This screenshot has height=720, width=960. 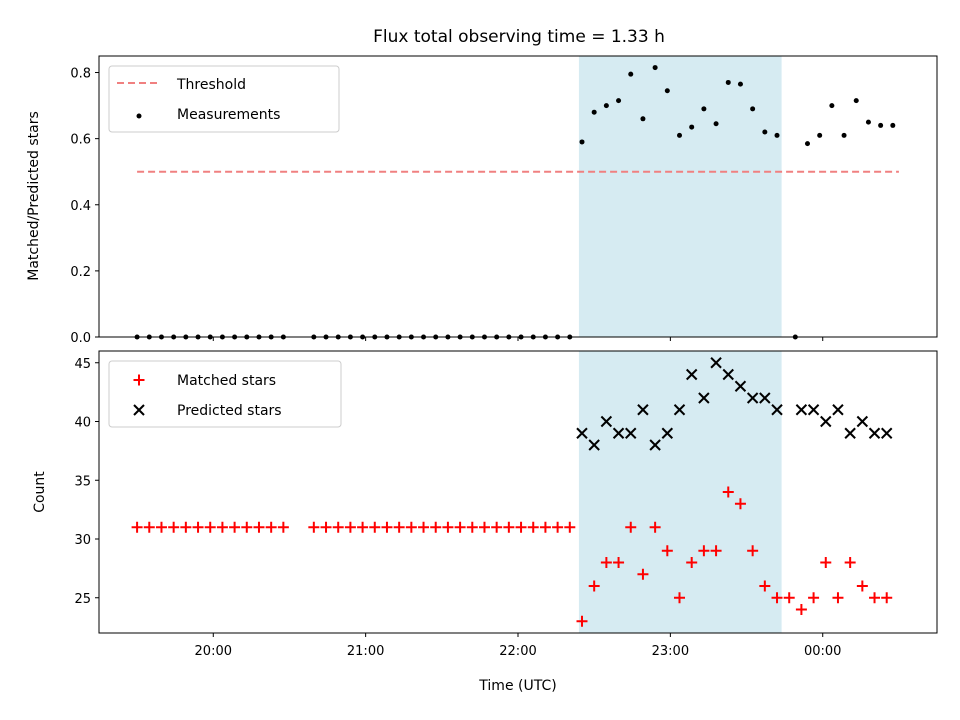 I want to click on x-tick-label: 20:00, so click(x=213, y=651).